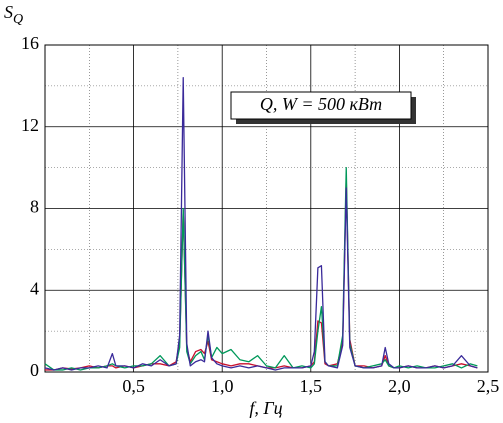  Describe the element at coordinates (18, 19) in the screenshot. I see `y-axis-label-sub: Q` at that location.